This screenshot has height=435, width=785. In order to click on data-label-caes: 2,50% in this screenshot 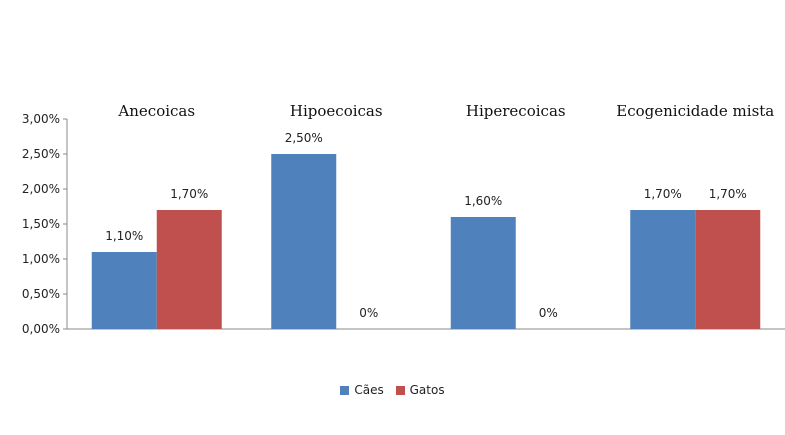, I will do `click(304, 138)`.